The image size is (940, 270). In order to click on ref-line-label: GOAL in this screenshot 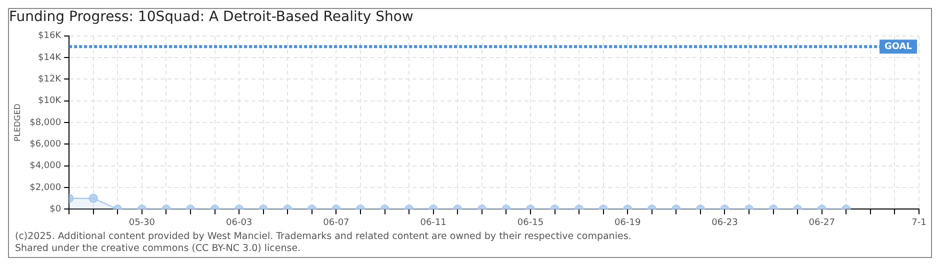, I will do `click(898, 47)`.